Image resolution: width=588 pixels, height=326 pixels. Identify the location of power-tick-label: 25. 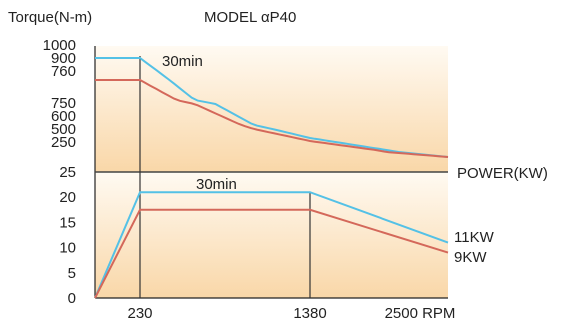
(67, 172).